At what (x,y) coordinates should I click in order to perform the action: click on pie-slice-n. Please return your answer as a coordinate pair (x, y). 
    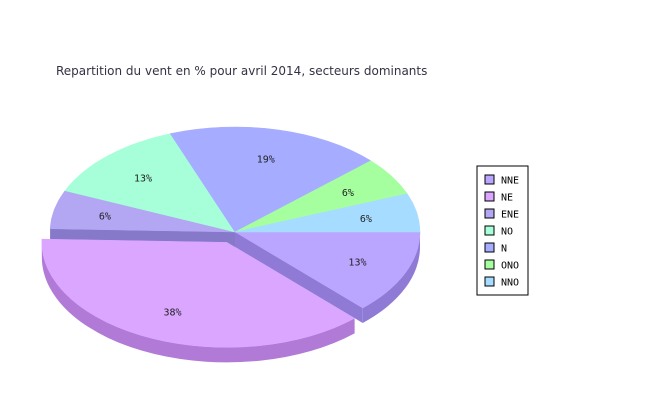
    Looking at the image, I should click on (270, 179).